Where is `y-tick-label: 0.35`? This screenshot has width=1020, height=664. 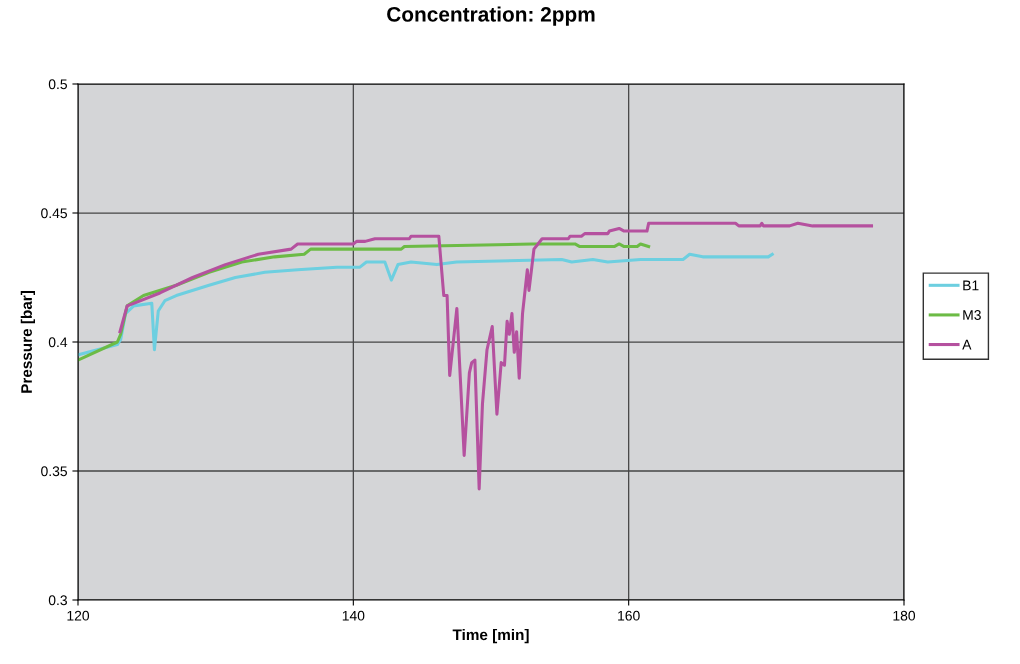 y-tick-label: 0.35 is located at coordinates (54, 471).